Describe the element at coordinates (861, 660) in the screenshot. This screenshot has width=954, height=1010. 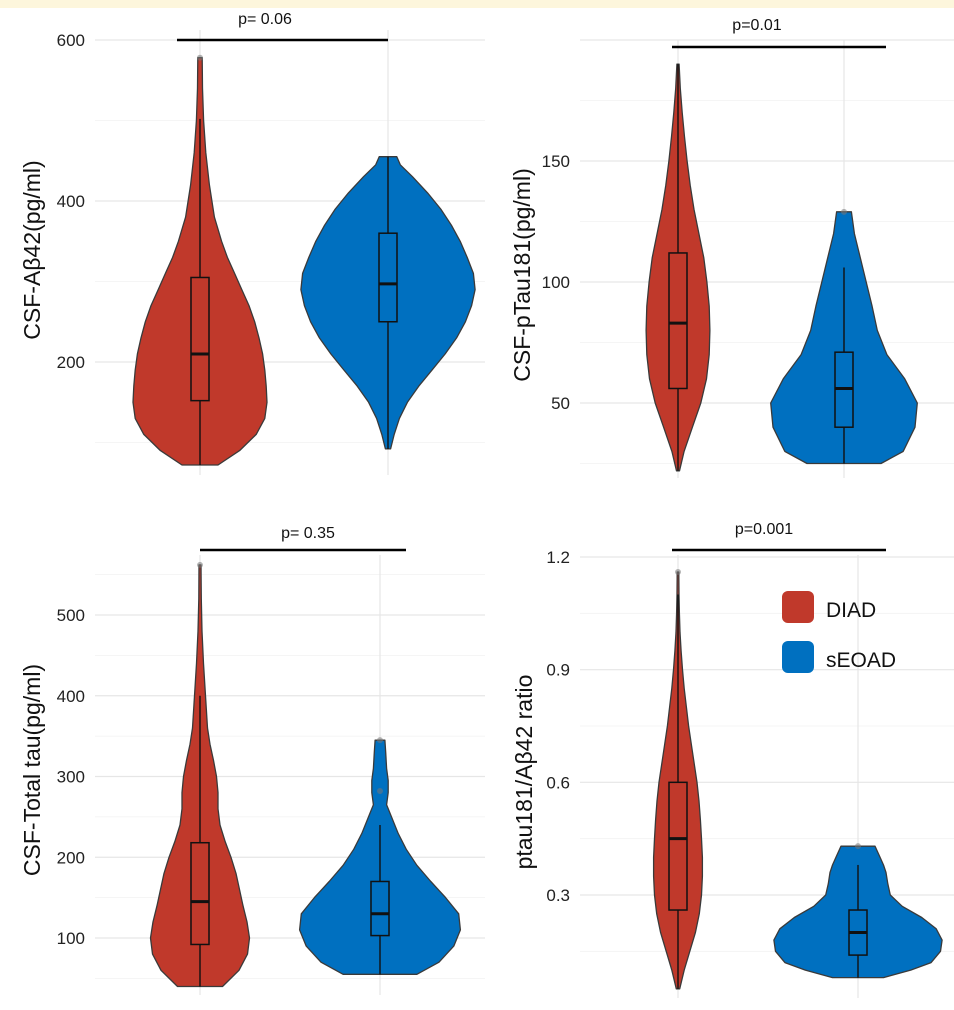
I see `legend-label-seoad: sEOAD` at that location.